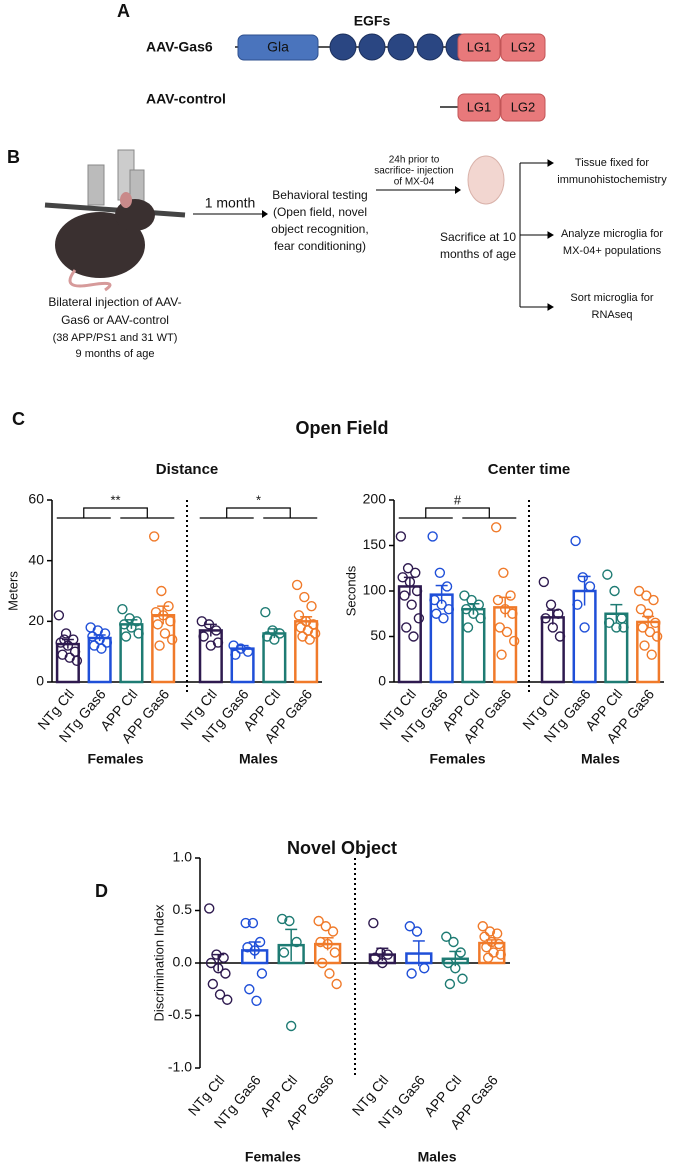 The image size is (685, 1167). I want to click on y-tick-label: 0, so click(382, 681).